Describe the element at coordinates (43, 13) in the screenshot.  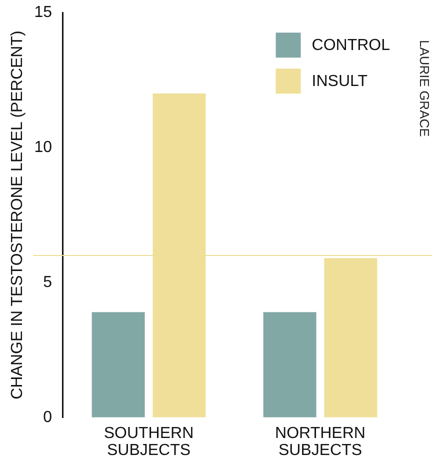
I see `y-tick-label: 15` at that location.